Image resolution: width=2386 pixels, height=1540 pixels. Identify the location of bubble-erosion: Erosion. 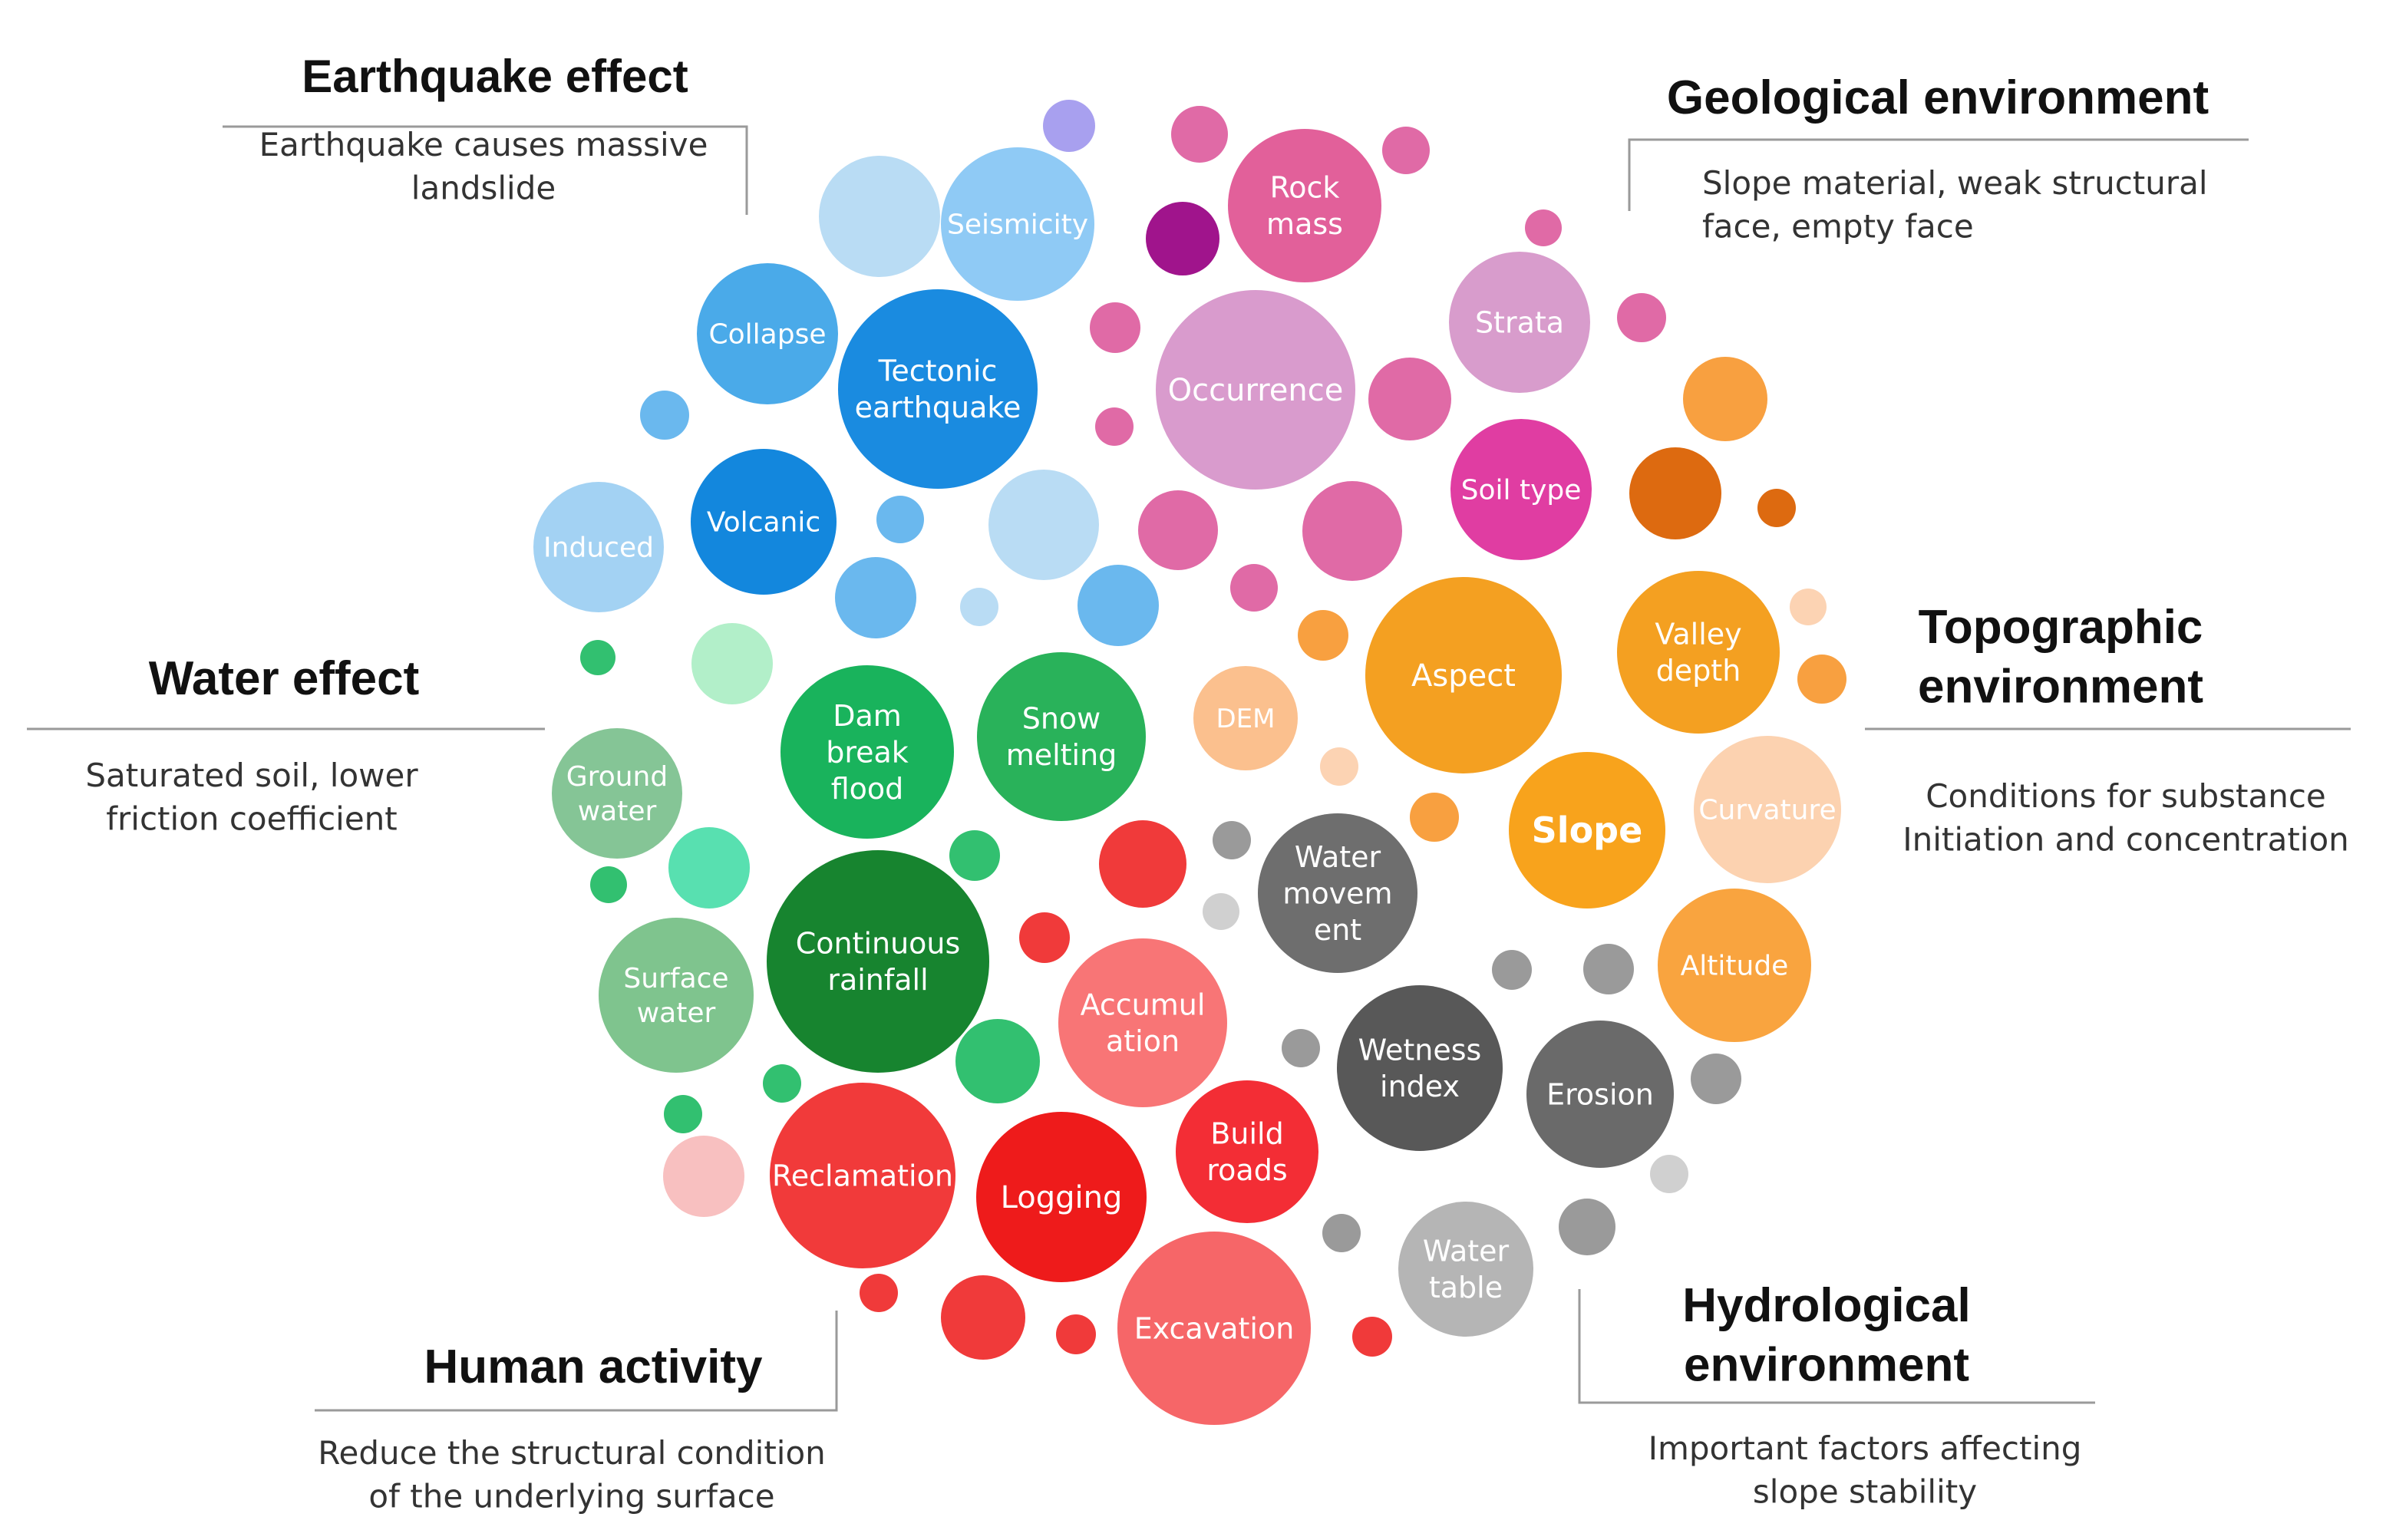
(1600, 1094).